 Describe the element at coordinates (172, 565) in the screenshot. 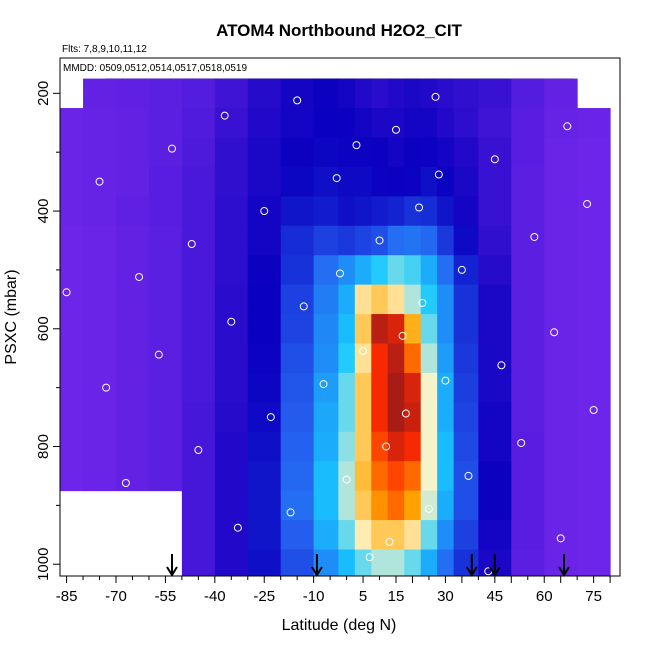

I see `flight-arrow` at that location.